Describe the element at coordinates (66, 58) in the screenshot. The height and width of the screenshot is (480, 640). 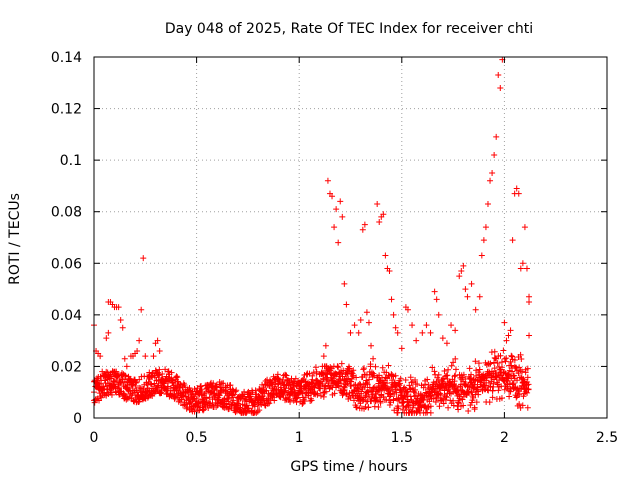
I see `y-tick-label: 0.14` at that location.